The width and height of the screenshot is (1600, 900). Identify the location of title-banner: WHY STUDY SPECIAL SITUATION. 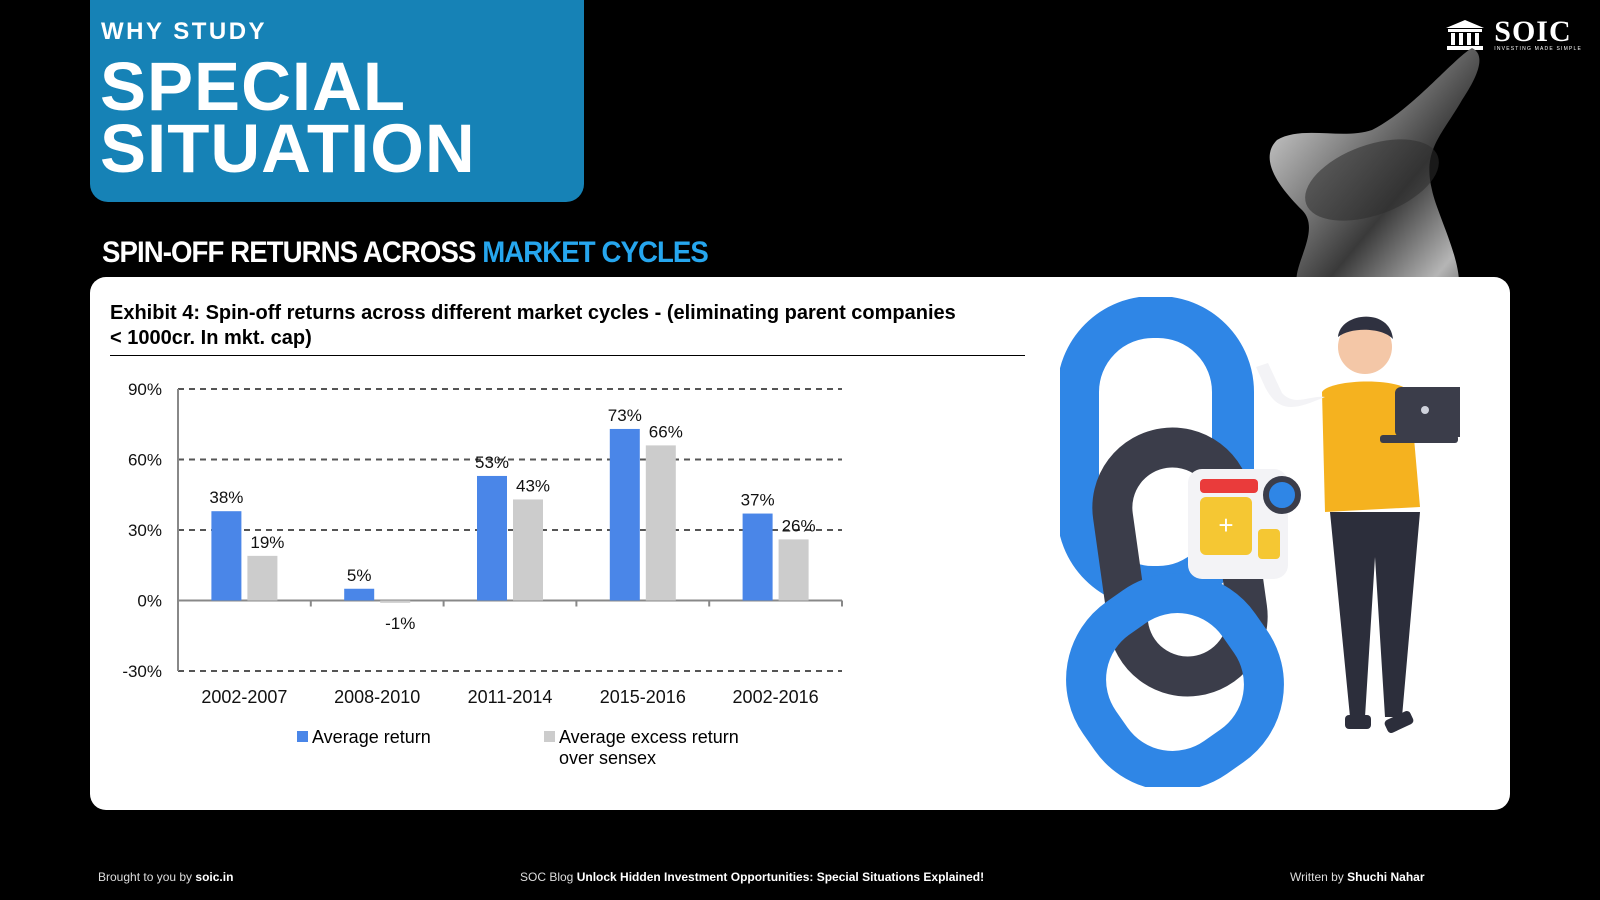
(337, 101).